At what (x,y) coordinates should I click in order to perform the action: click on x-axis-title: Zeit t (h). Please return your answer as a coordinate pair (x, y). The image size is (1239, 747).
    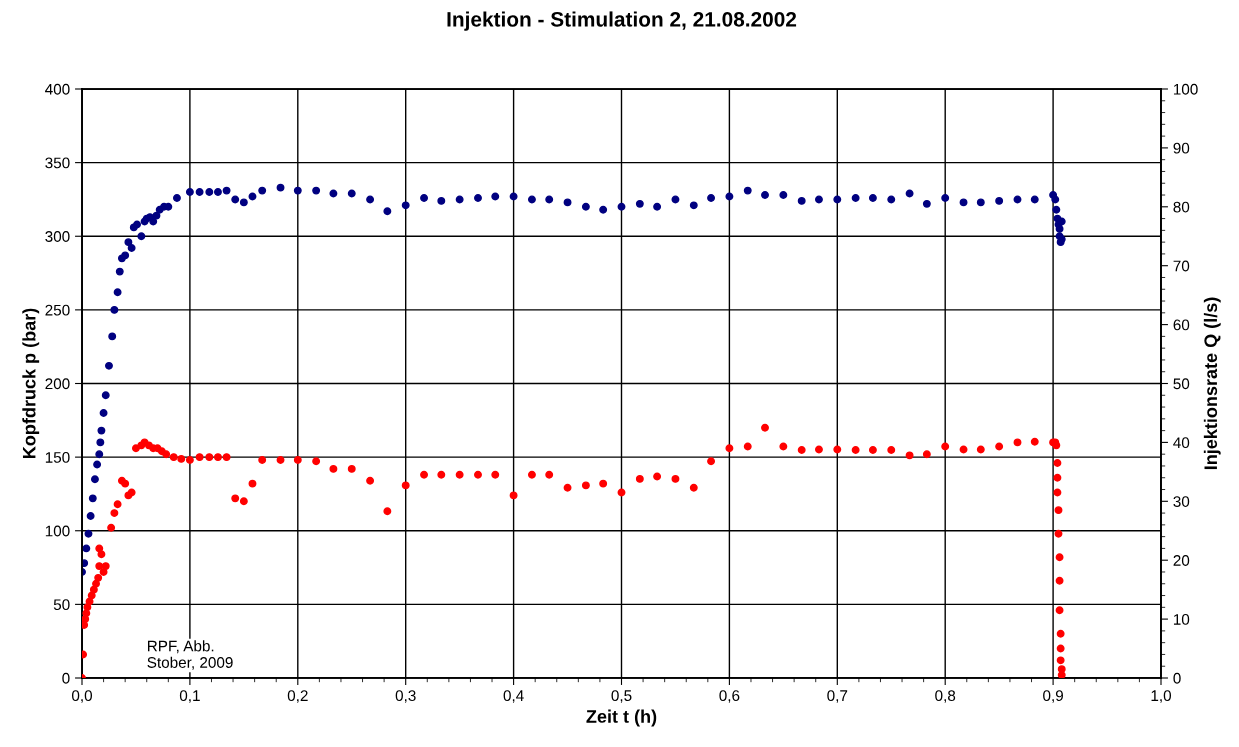
    Looking at the image, I should click on (621, 718).